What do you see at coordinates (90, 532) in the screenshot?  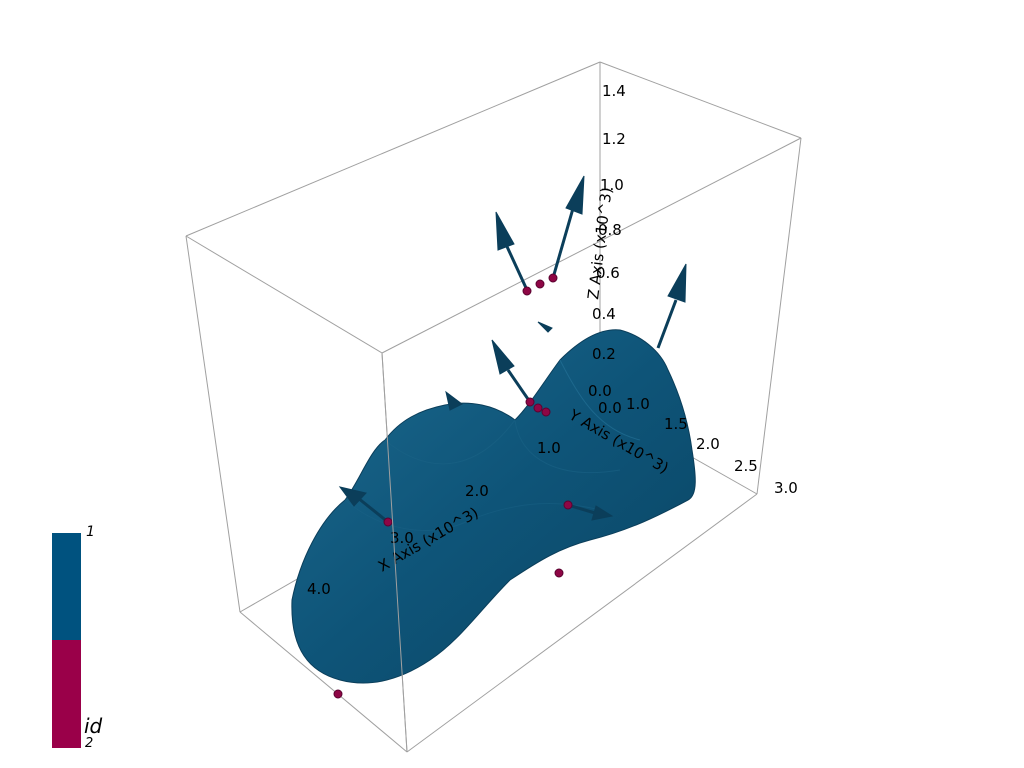 I see `legend-top-label: 1` at bounding box center [90, 532].